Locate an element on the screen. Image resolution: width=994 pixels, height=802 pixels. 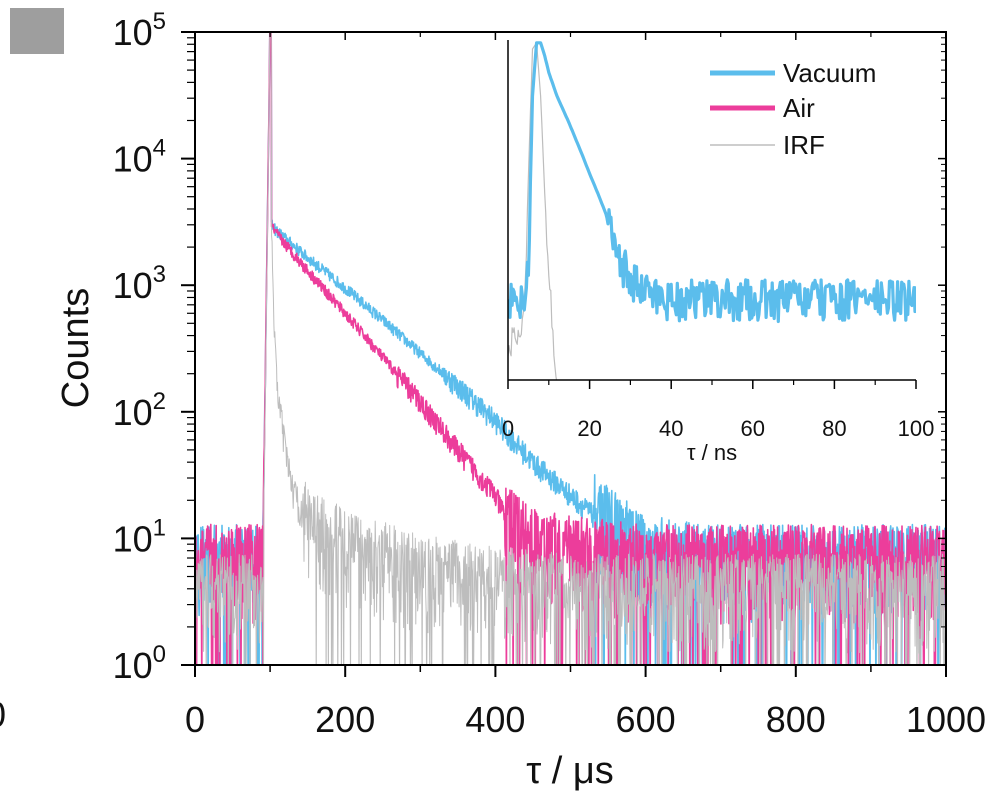
legend: Vacuum Air IRF is located at coordinates (793, 109).